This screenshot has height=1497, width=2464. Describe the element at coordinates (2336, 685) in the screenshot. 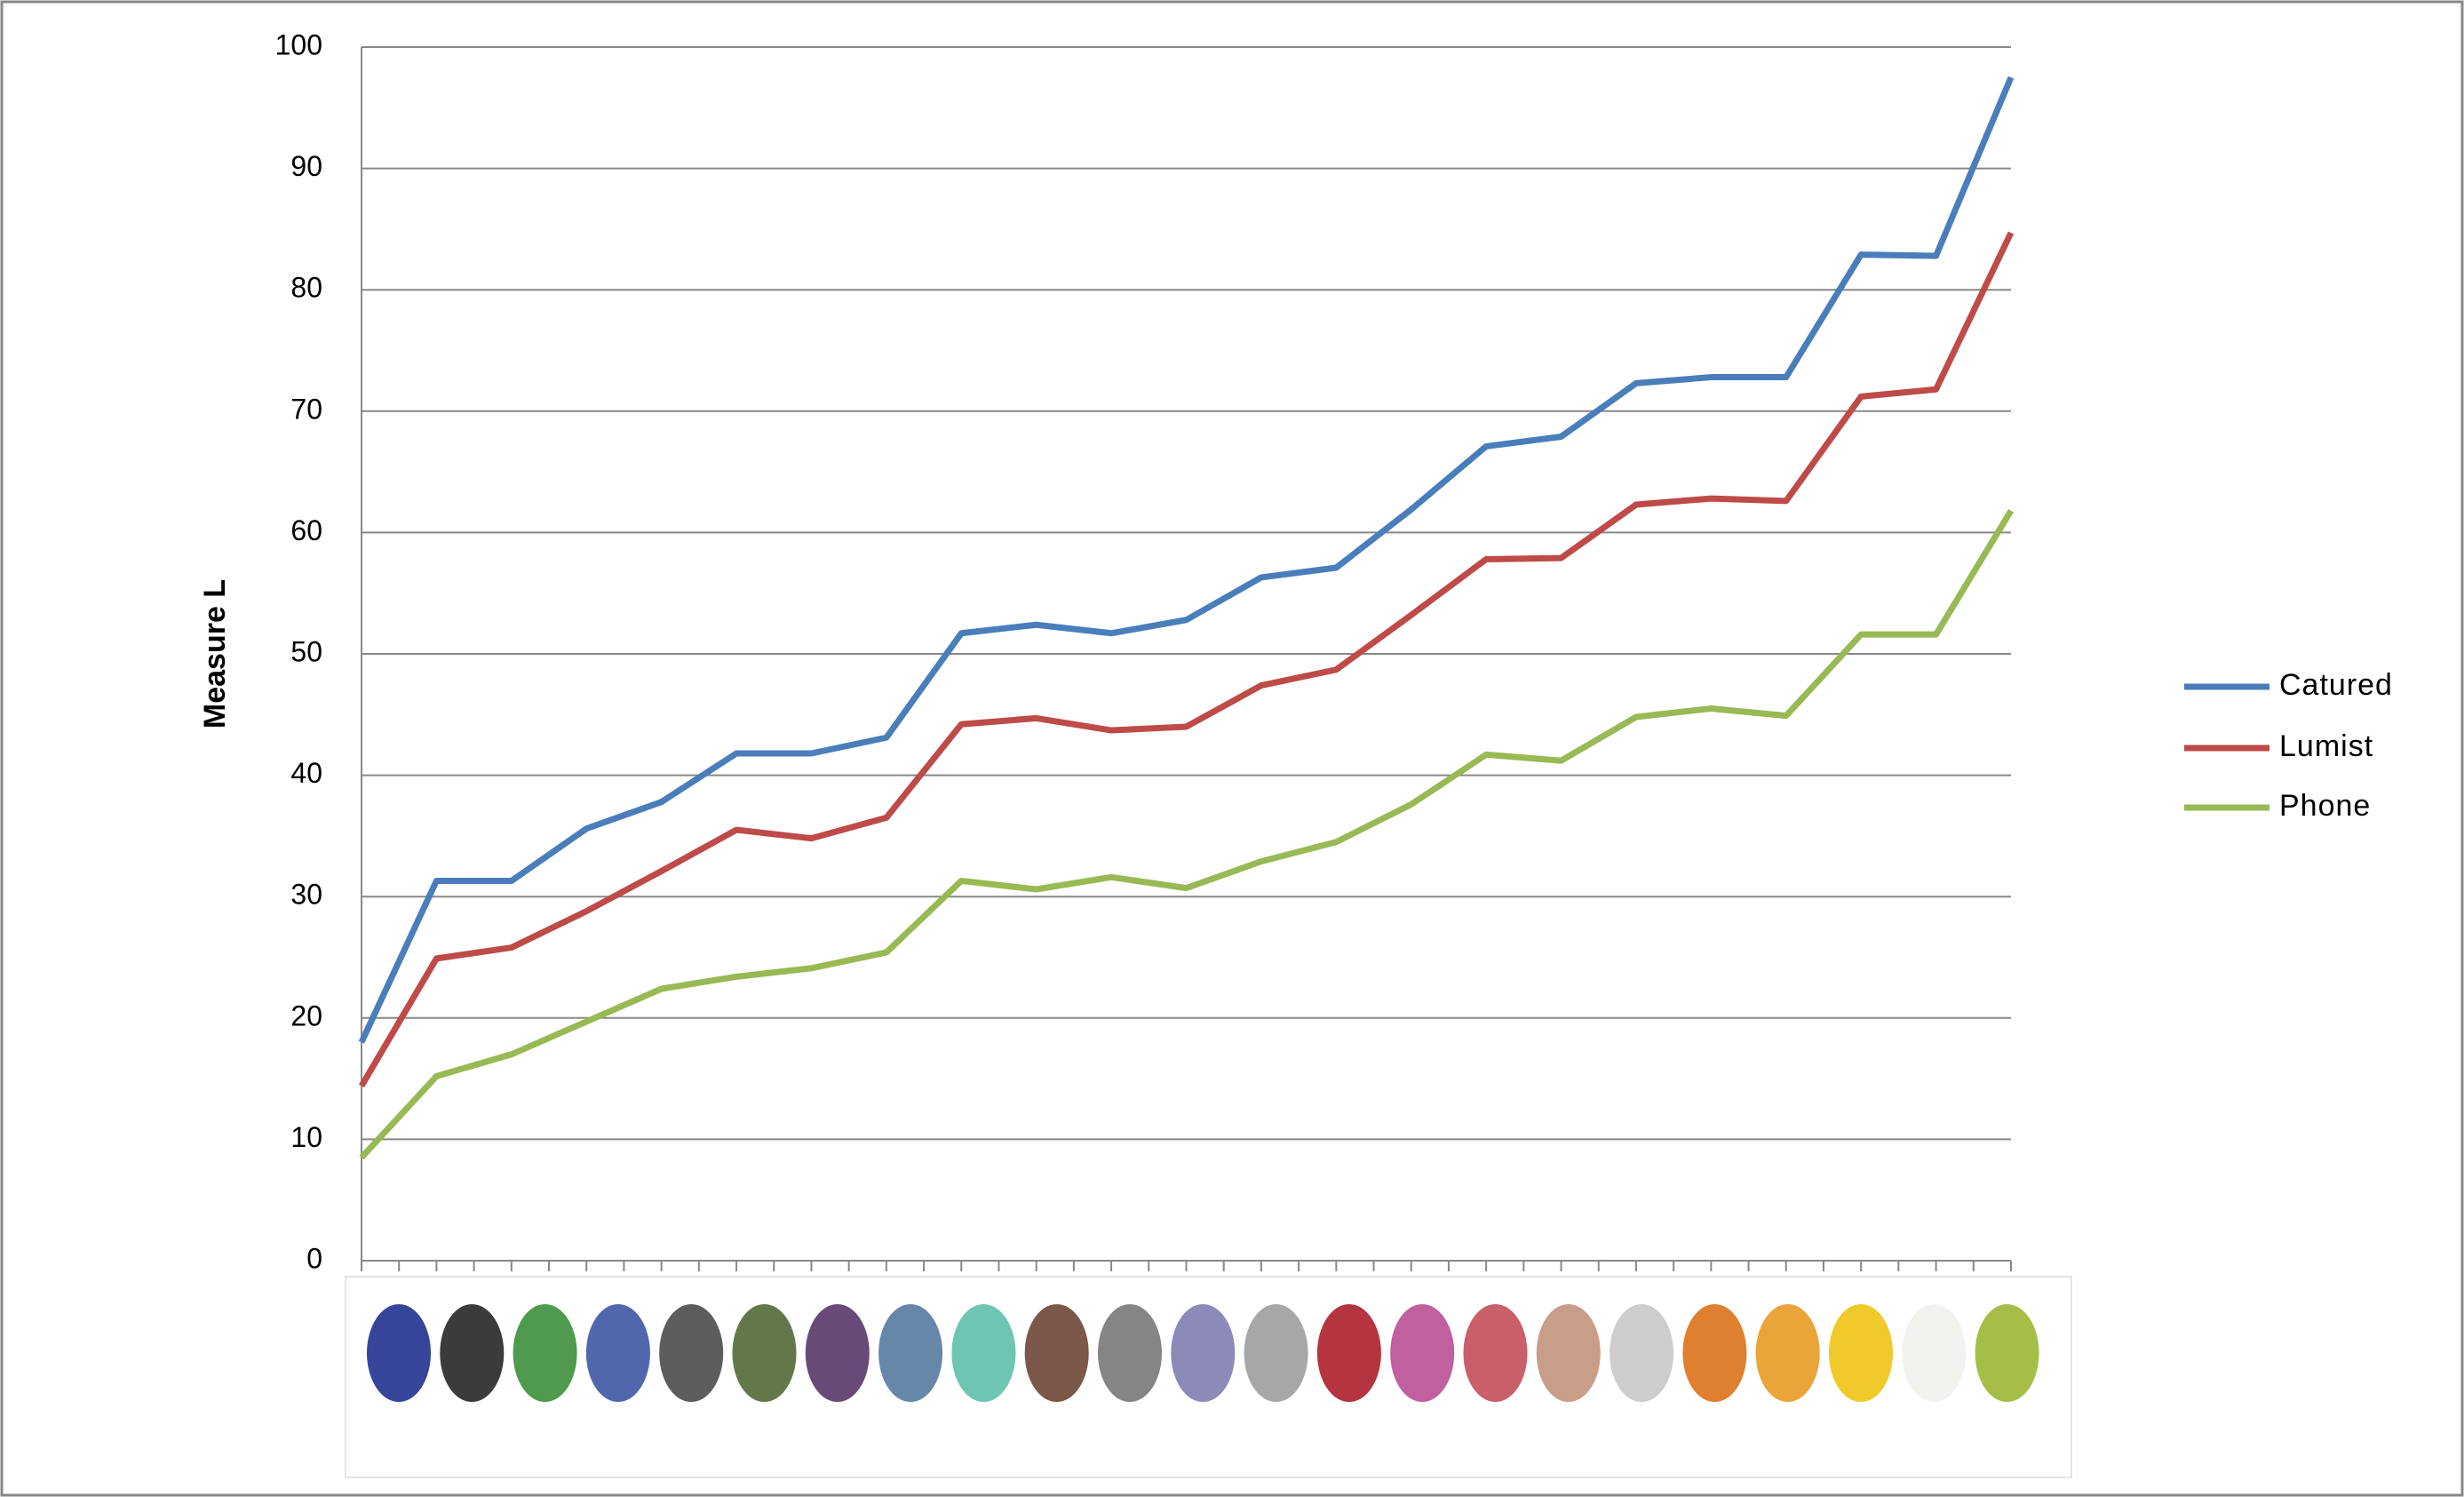

I see `legend-label: Catured` at that location.